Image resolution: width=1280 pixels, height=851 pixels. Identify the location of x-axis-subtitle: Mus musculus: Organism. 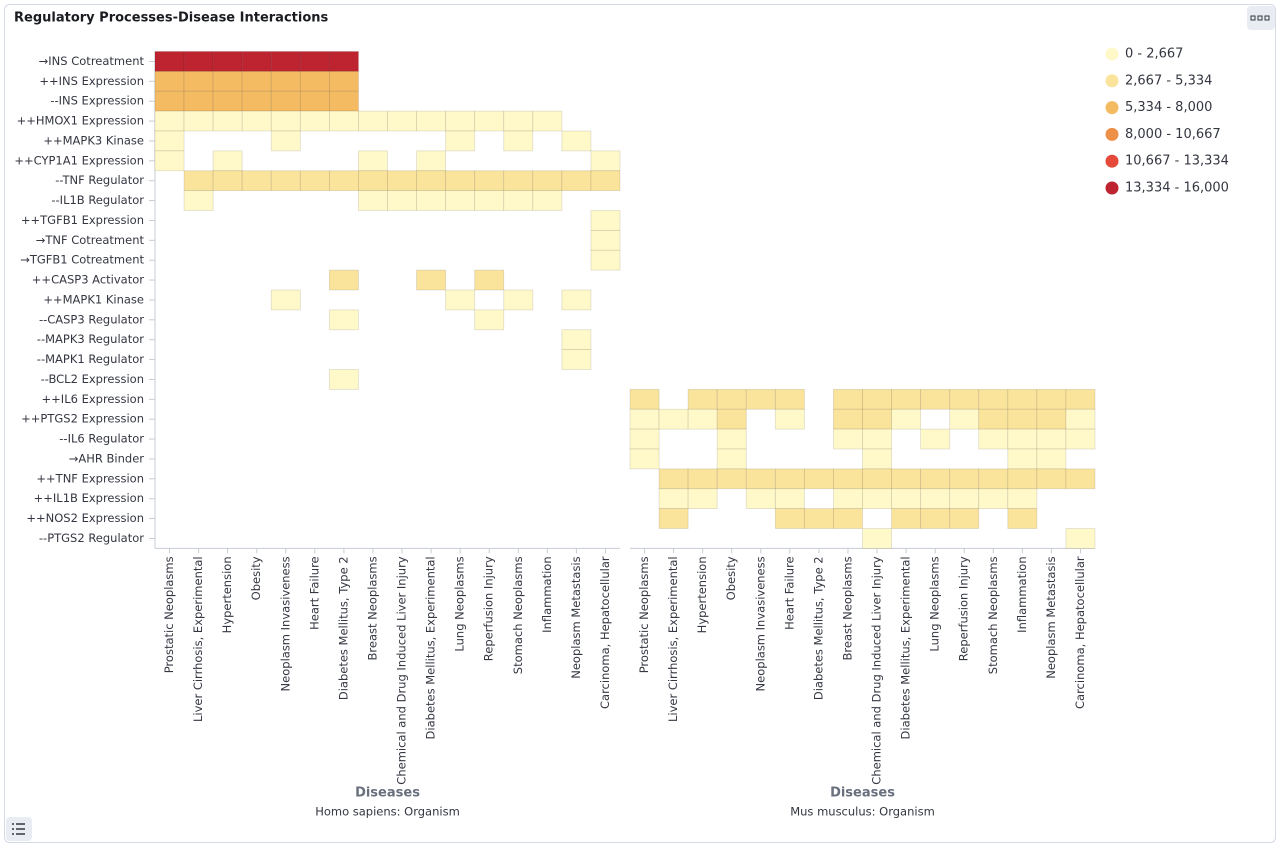
(862, 812).